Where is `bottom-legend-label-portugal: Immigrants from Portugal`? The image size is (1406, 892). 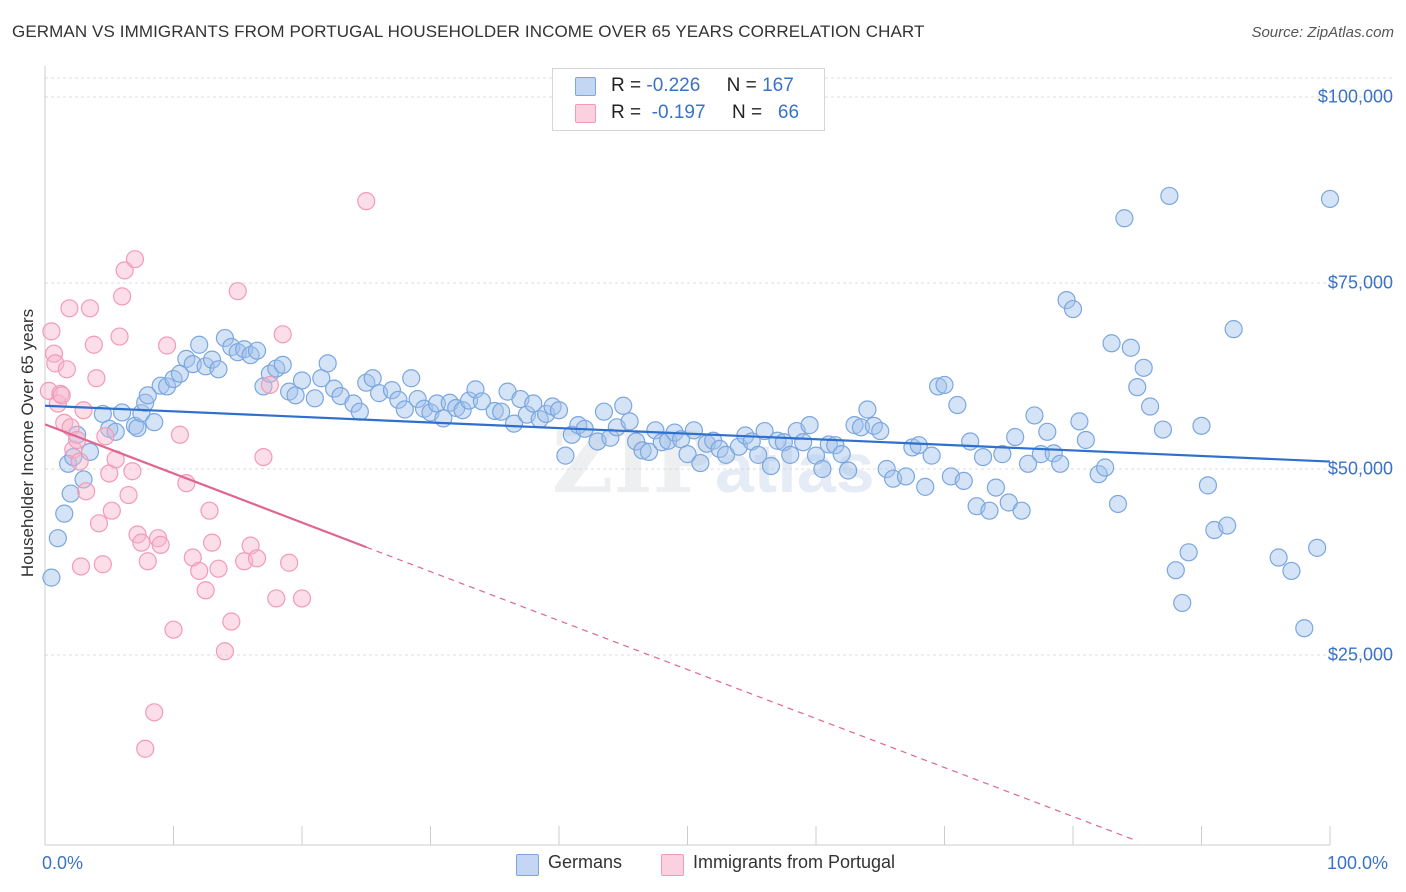
bottom-legend-label-portugal: Immigrants from Portugal is located at coordinates (794, 862).